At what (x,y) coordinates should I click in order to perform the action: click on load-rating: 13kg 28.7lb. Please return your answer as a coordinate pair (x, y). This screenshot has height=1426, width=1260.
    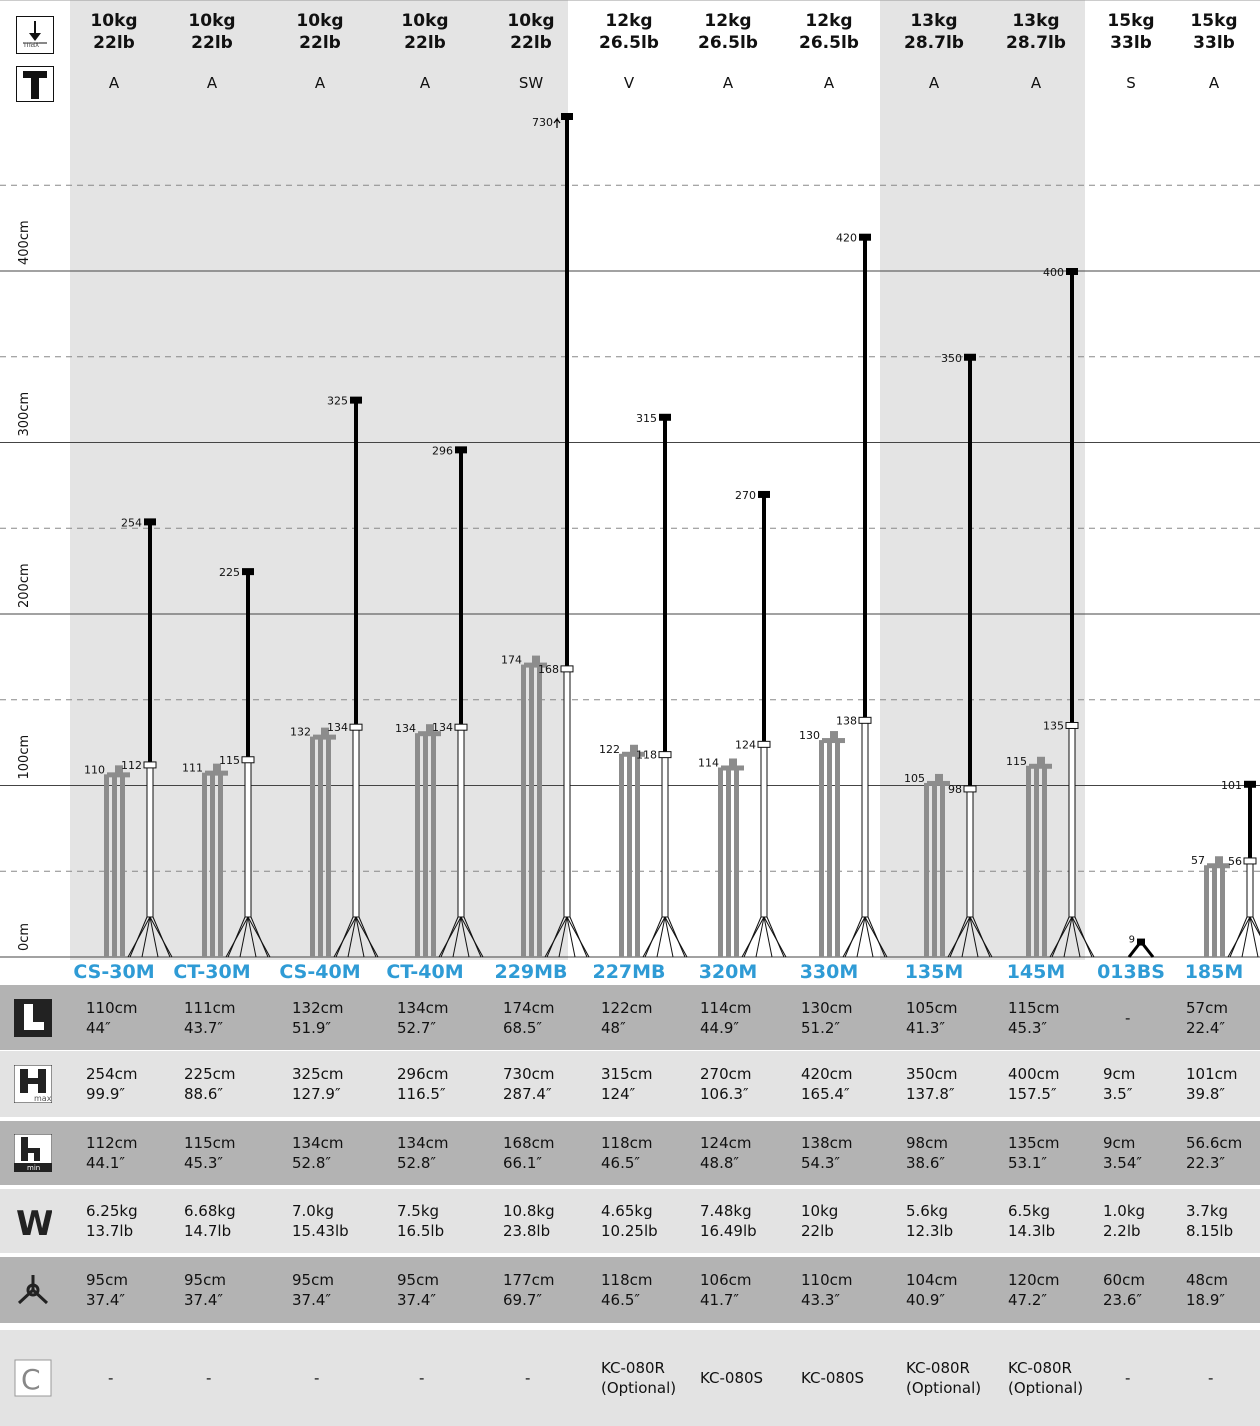
    Looking at the image, I should click on (934, 32).